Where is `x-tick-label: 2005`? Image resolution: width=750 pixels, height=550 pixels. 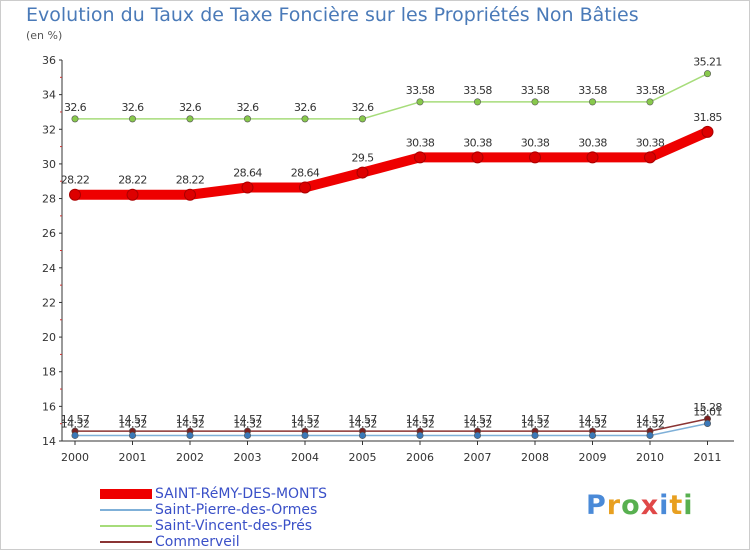 x-tick-label: 2005 is located at coordinates (363, 457).